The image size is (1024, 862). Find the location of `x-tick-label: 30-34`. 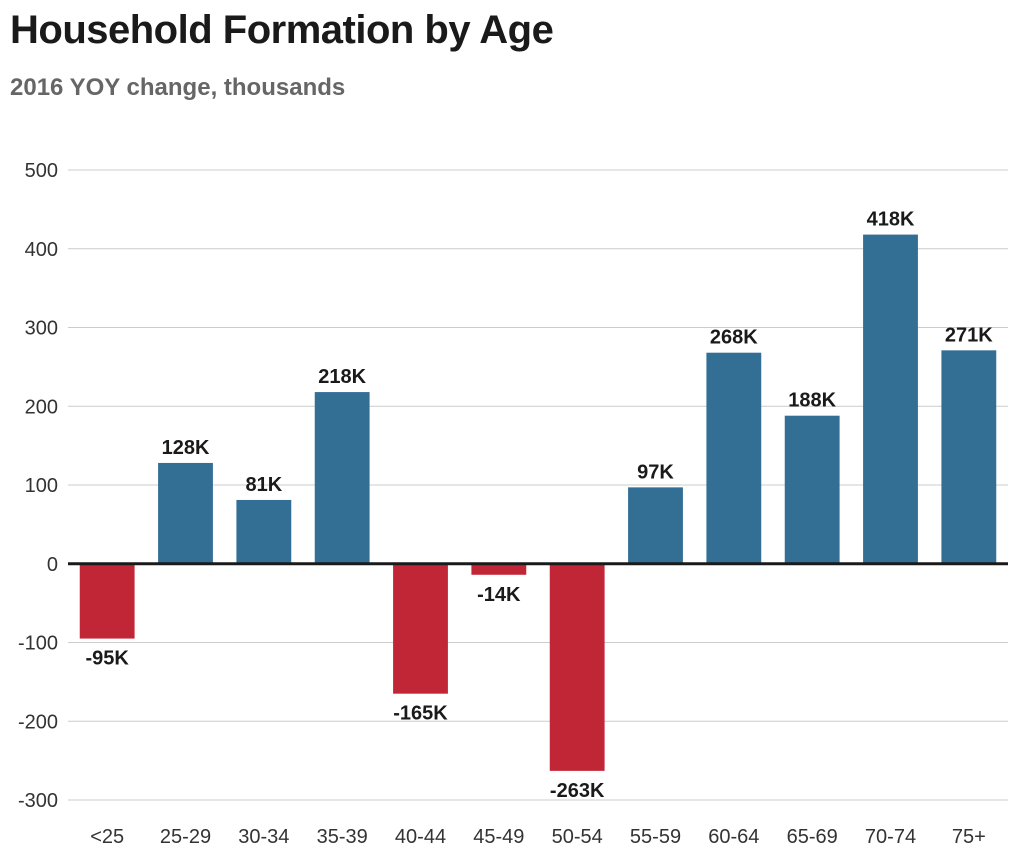

x-tick-label: 30-34 is located at coordinates (263, 837).